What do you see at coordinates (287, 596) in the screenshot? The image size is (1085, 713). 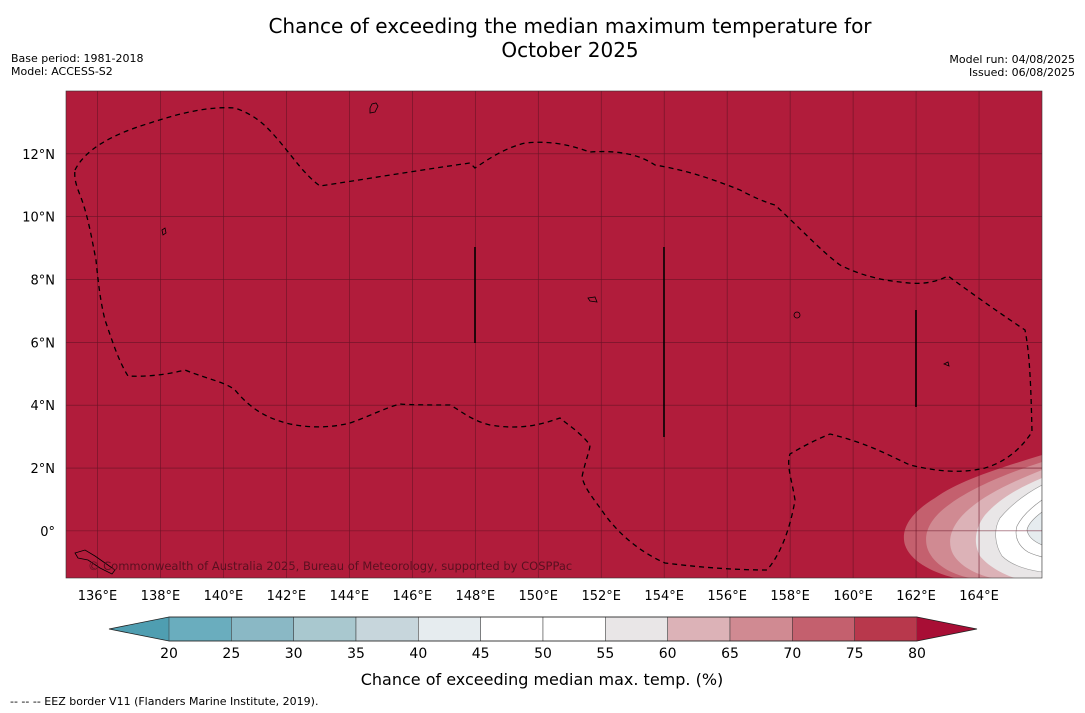 I see `x-tick-label: 142°E` at bounding box center [287, 596].